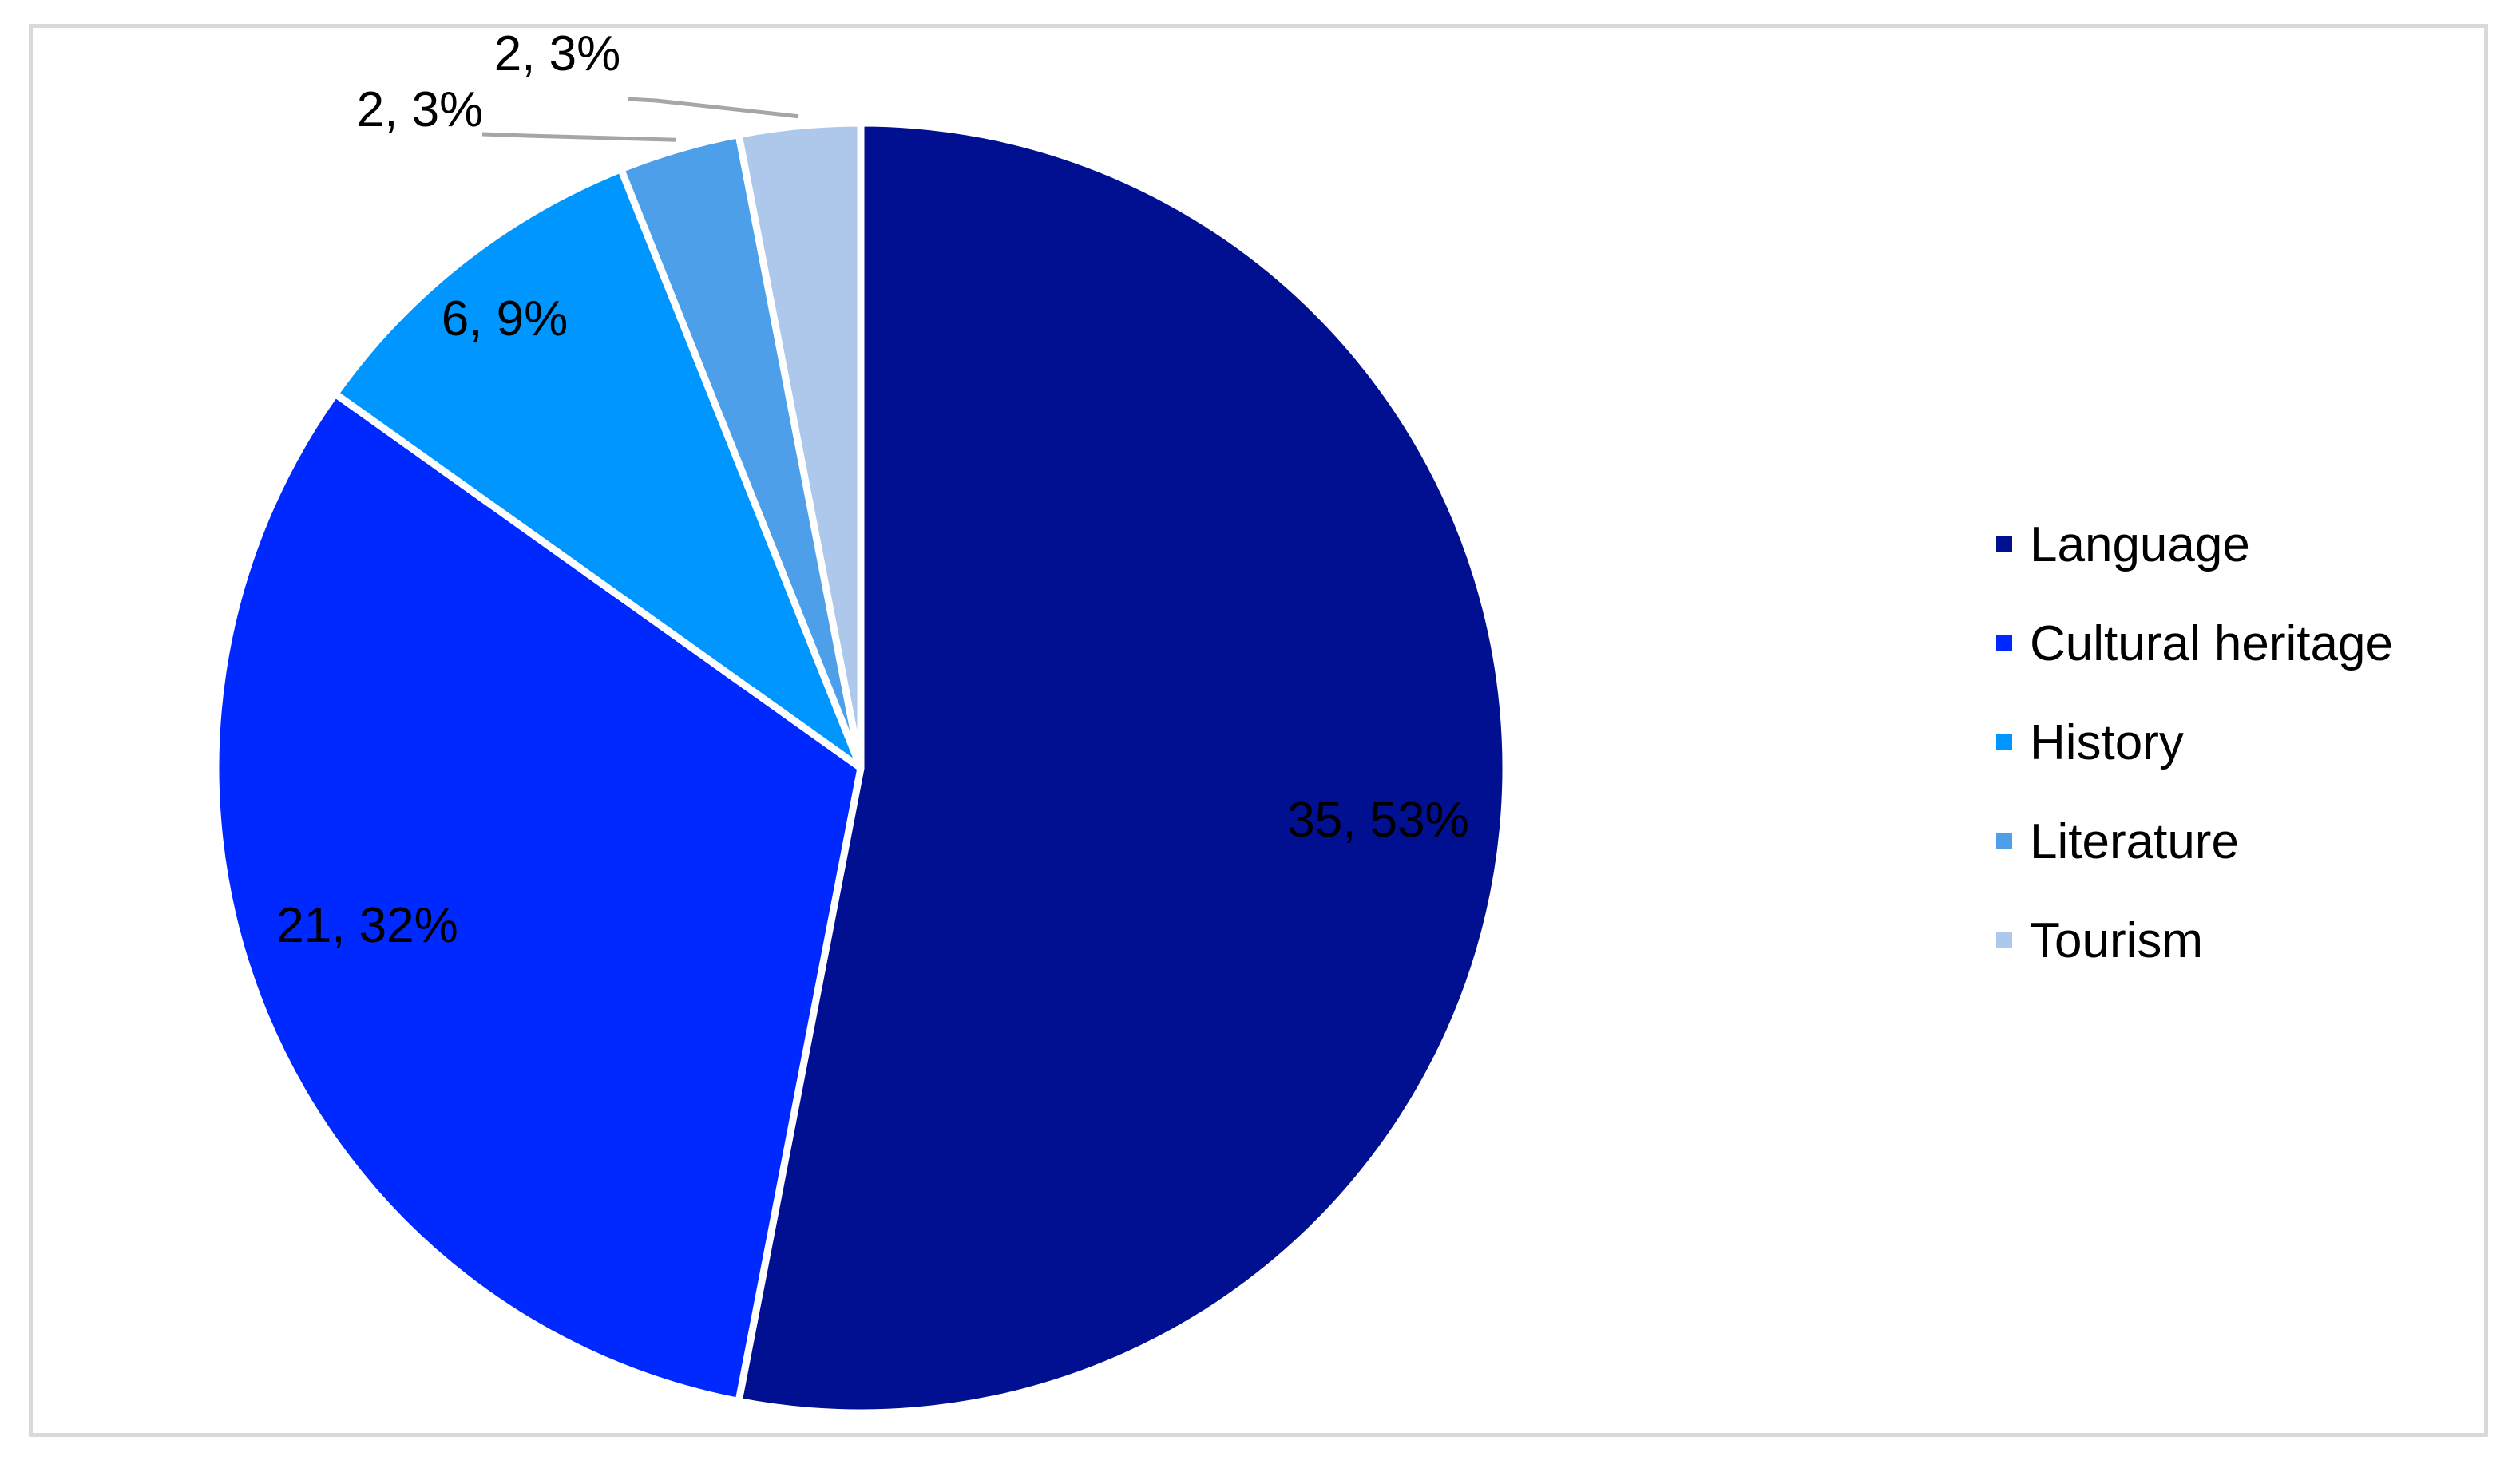  I want to click on leader-lines, so click(640, 119).